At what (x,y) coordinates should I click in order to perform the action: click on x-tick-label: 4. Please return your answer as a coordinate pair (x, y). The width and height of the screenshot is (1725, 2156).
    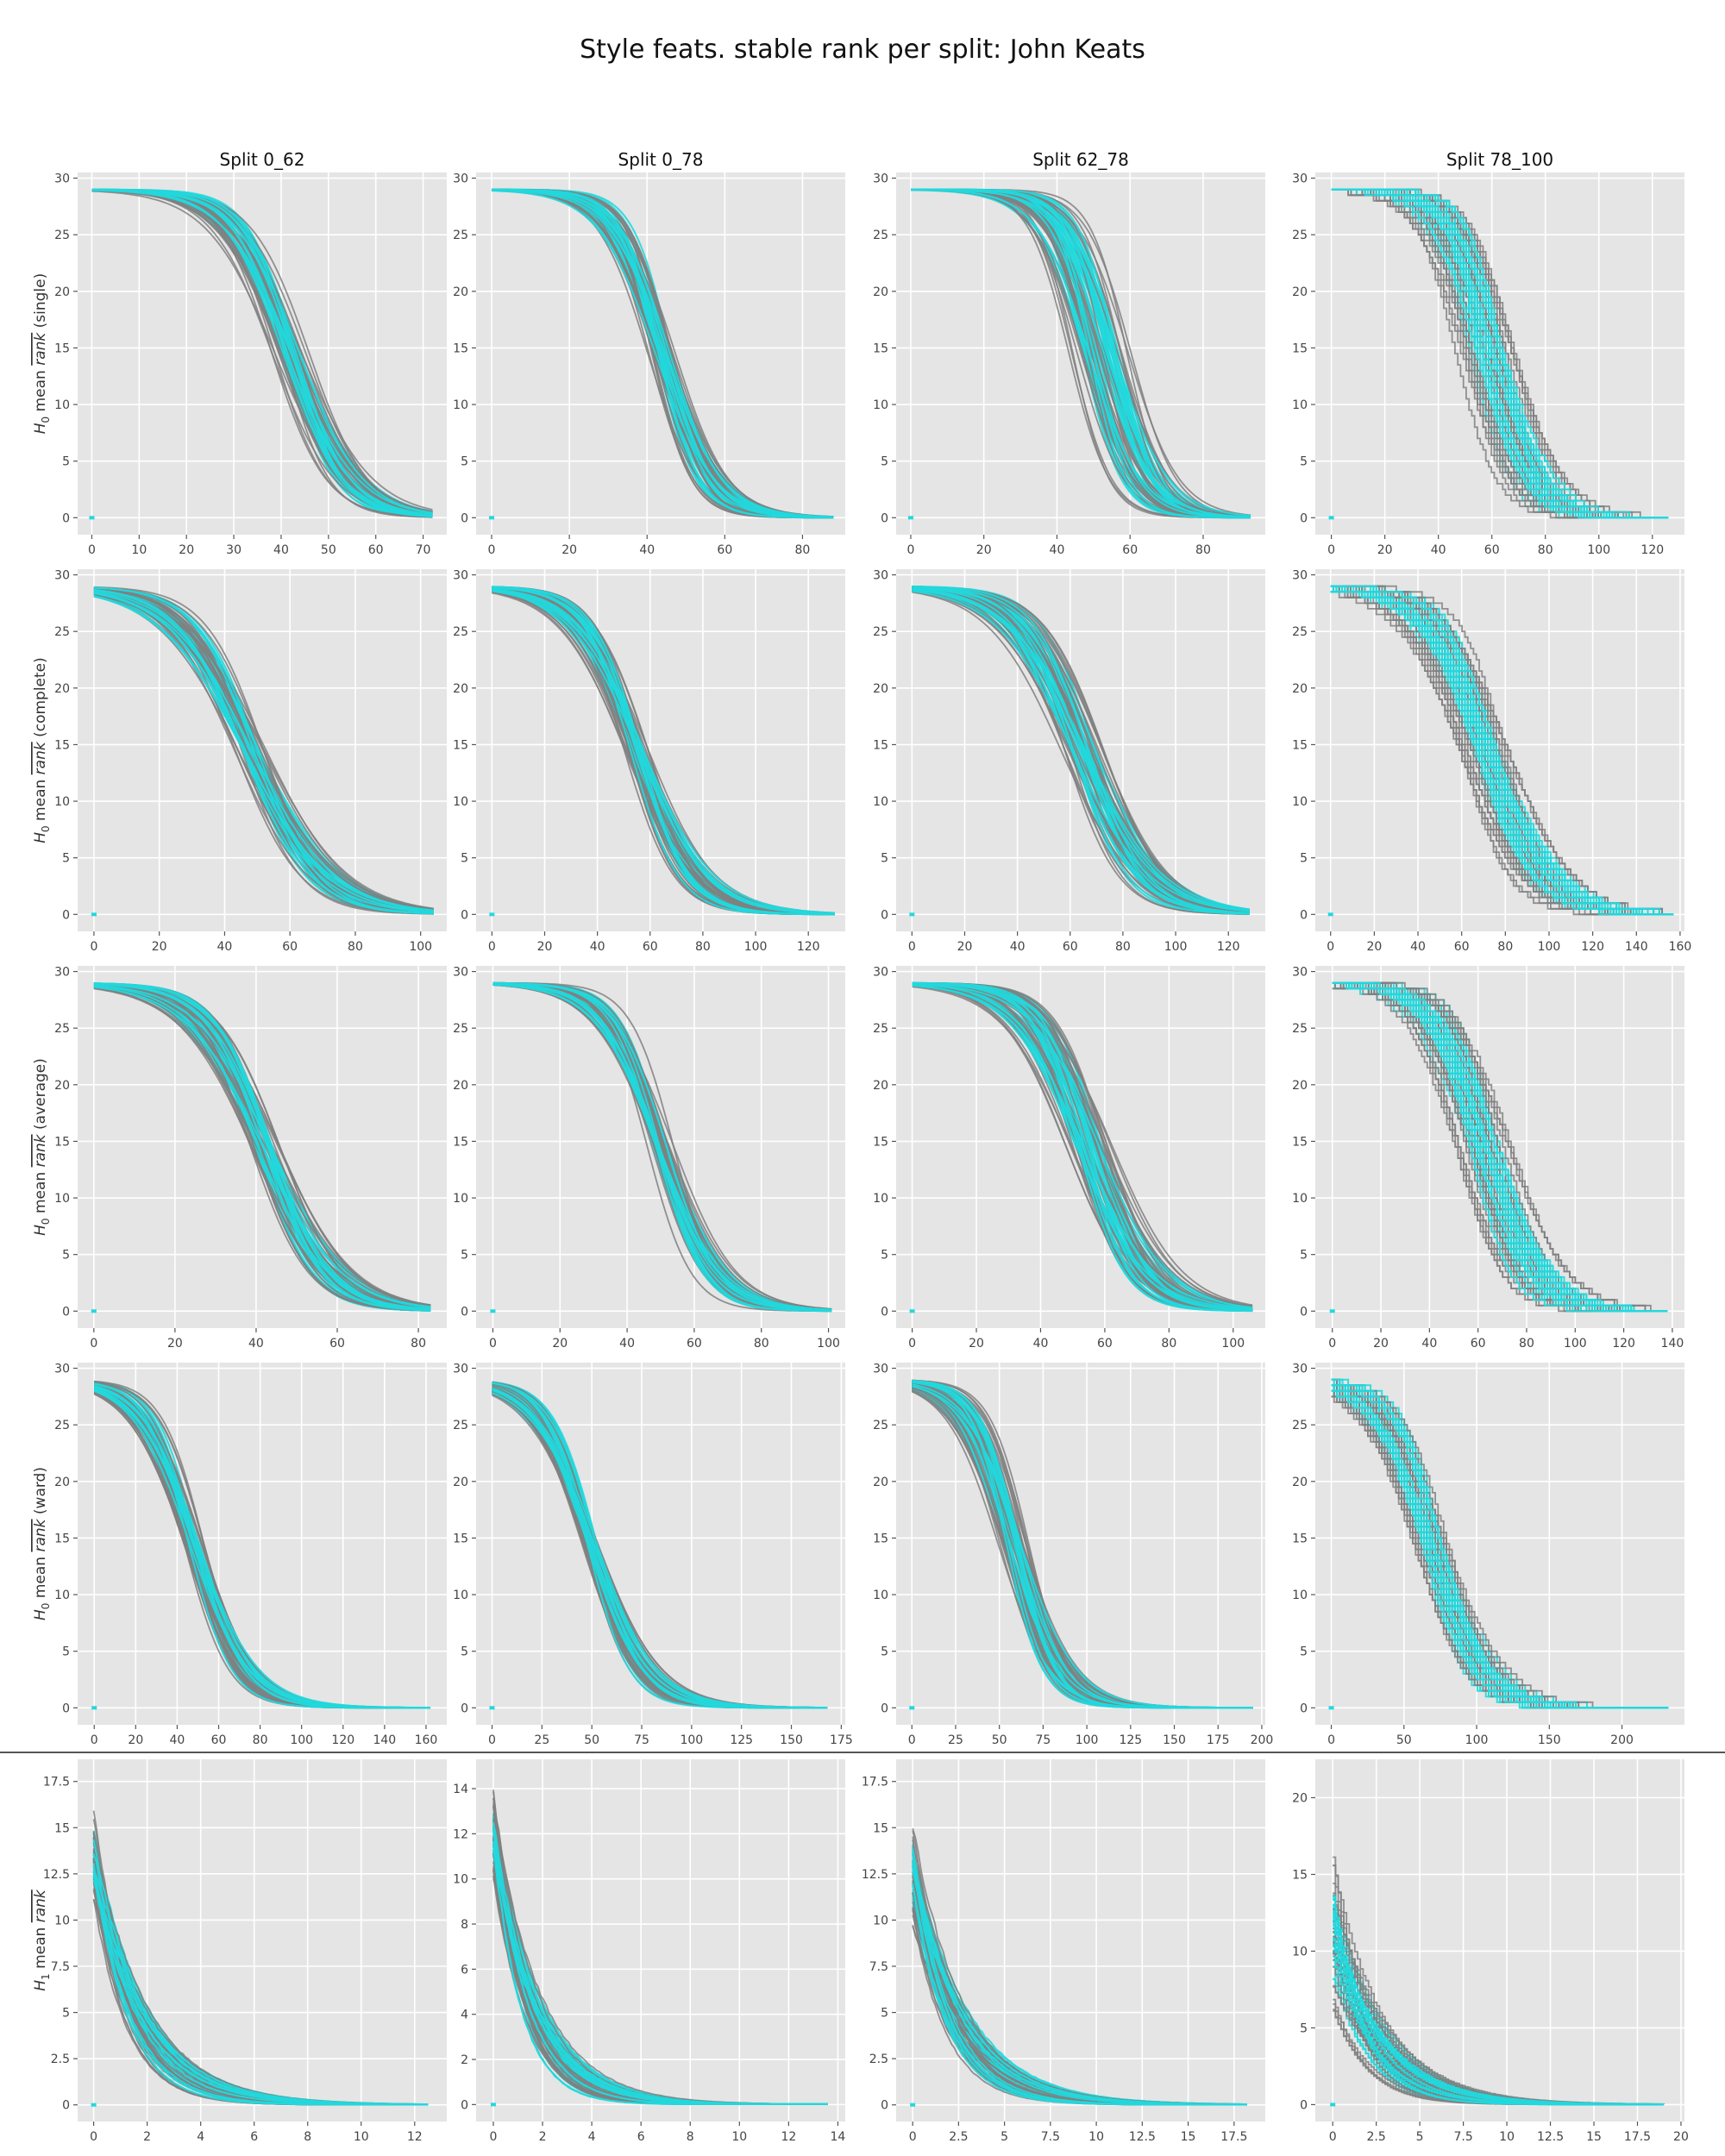
    Looking at the image, I should click on (592, 2137).